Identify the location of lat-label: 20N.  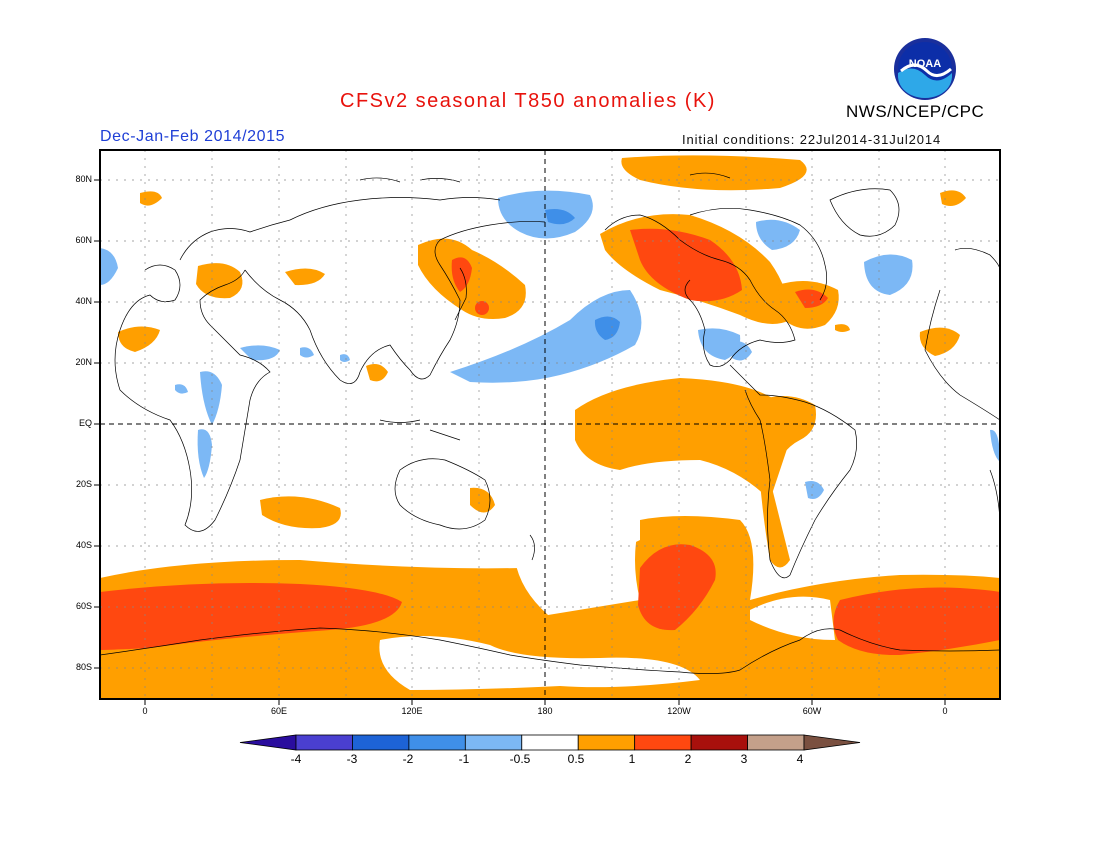
(83, 362).